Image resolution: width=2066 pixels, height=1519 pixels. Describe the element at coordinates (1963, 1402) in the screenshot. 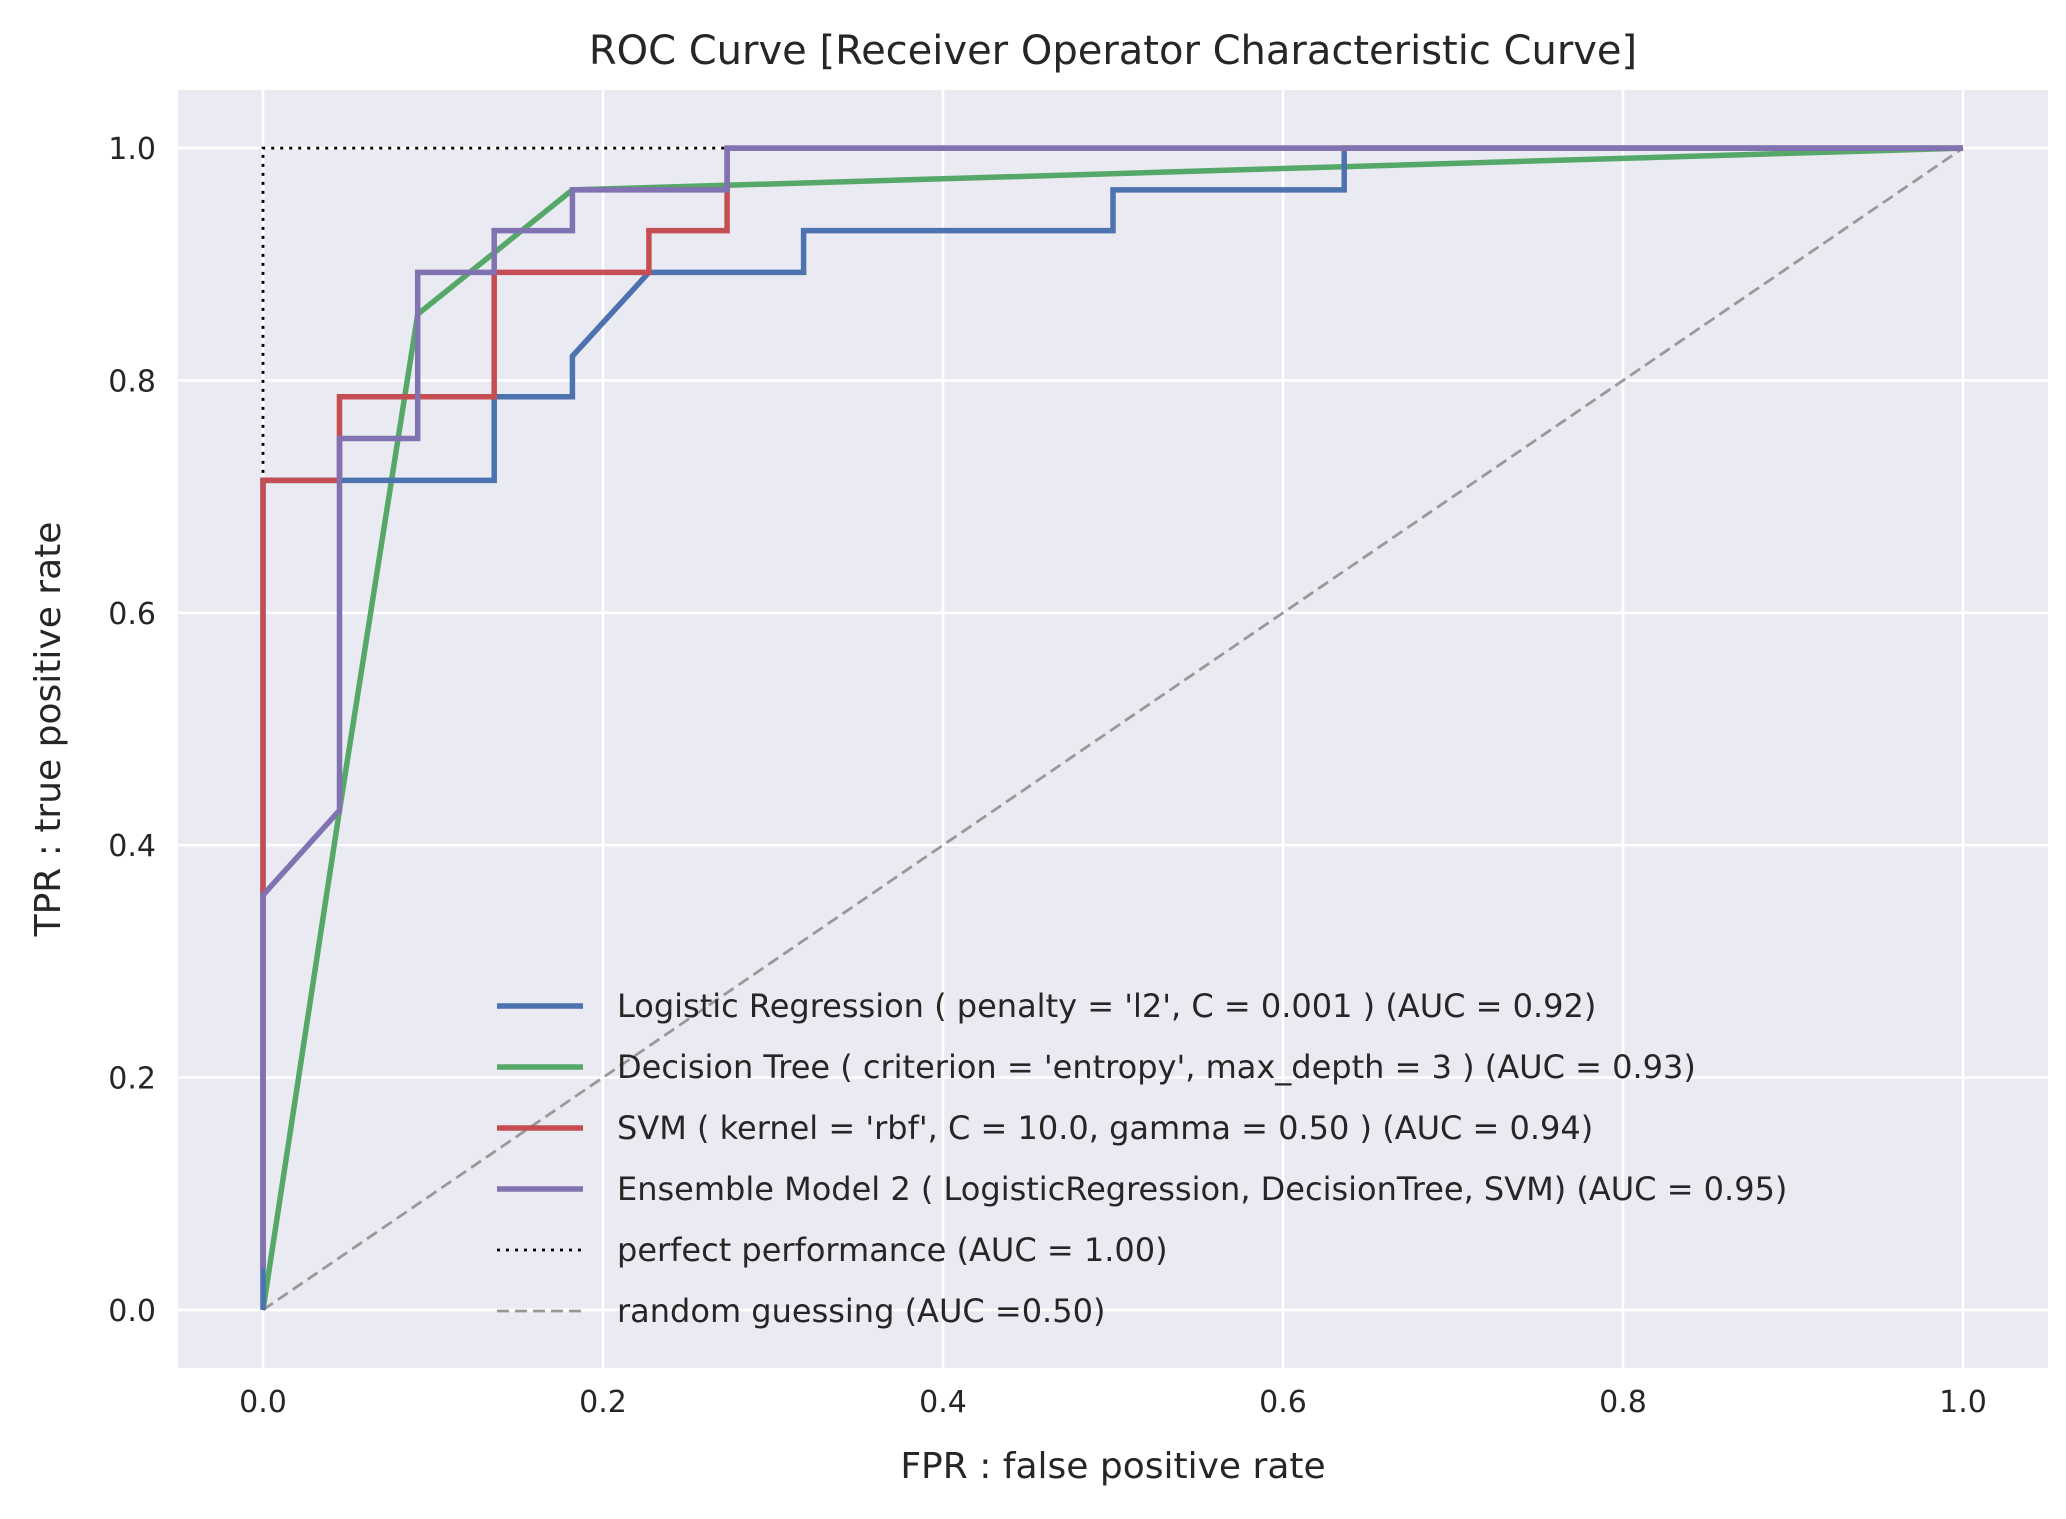

I see `x-tick-label: 1.0` at that location.